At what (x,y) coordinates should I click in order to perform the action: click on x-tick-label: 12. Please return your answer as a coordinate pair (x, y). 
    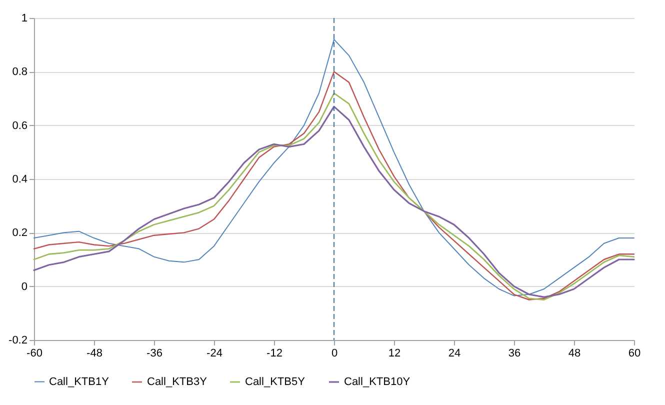
    Looking at the image, I should click on (394, 354).